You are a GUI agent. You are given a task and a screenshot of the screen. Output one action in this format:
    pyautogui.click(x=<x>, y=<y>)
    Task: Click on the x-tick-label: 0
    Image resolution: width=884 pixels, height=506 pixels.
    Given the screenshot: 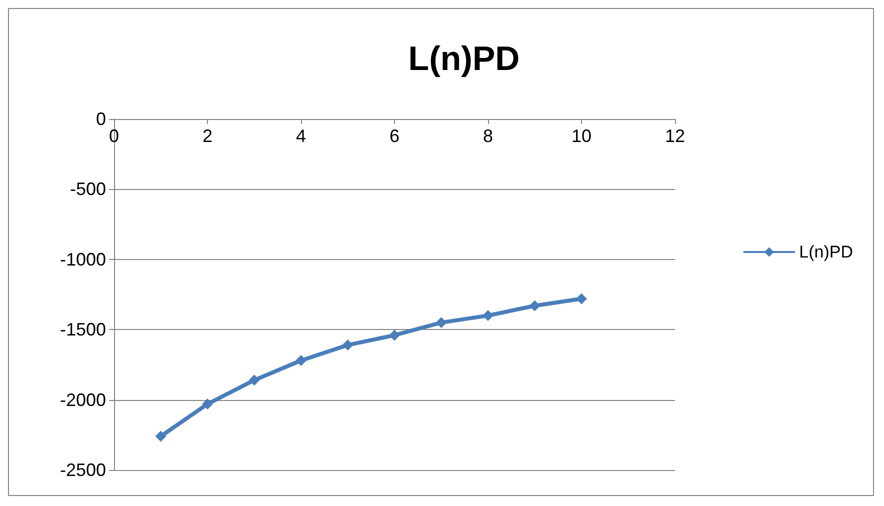 What is the action you would take?
    pyautogui.click(x=114, y=136)
    